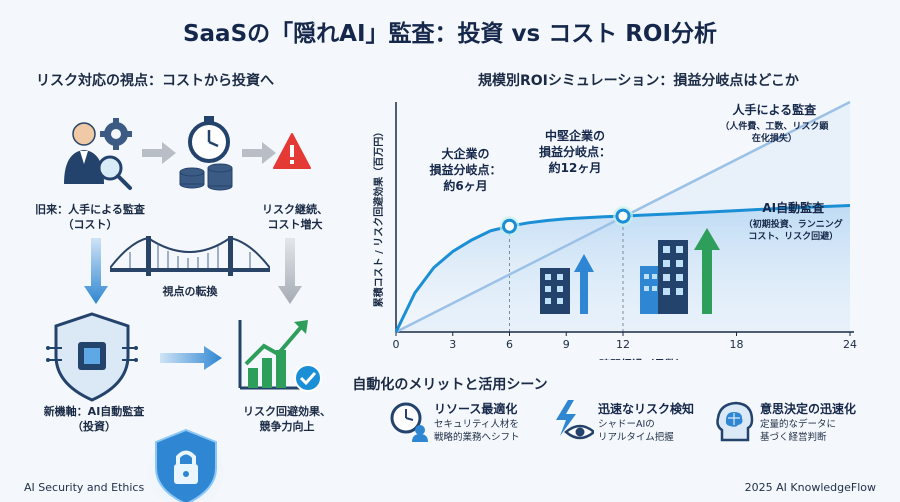 The width and height of the screenshot is (900, 502). I want to click on x-tick-label: 12, so click(623, 344).